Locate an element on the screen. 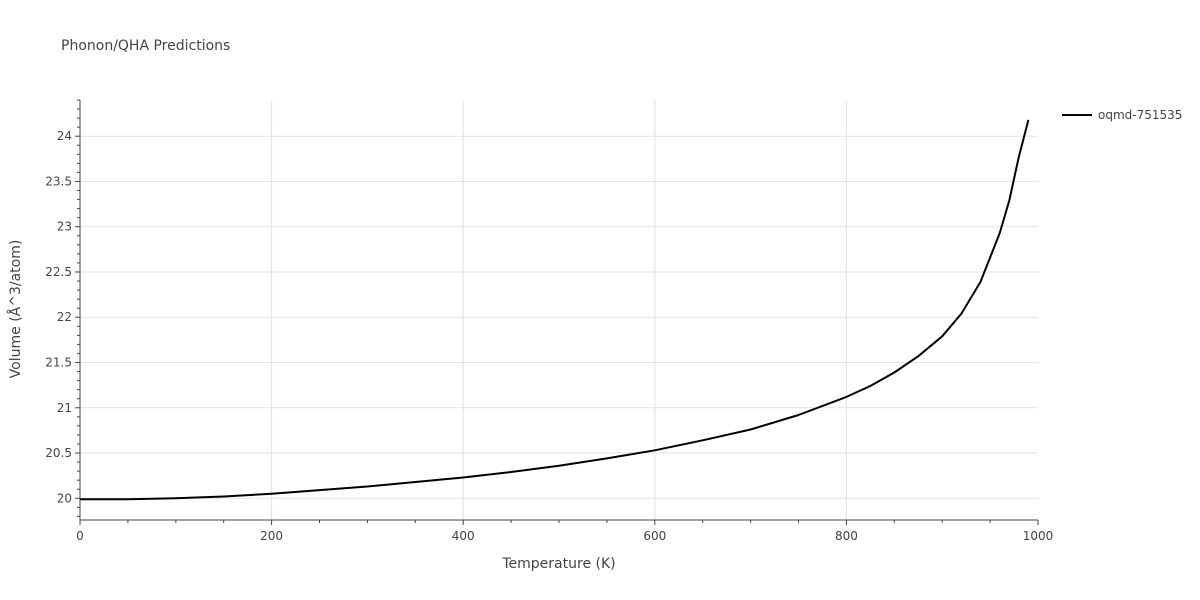 The height and width of the screenshot is (600, 1200). y-tick-label: 22.5 is located at coordinates (58, 272).